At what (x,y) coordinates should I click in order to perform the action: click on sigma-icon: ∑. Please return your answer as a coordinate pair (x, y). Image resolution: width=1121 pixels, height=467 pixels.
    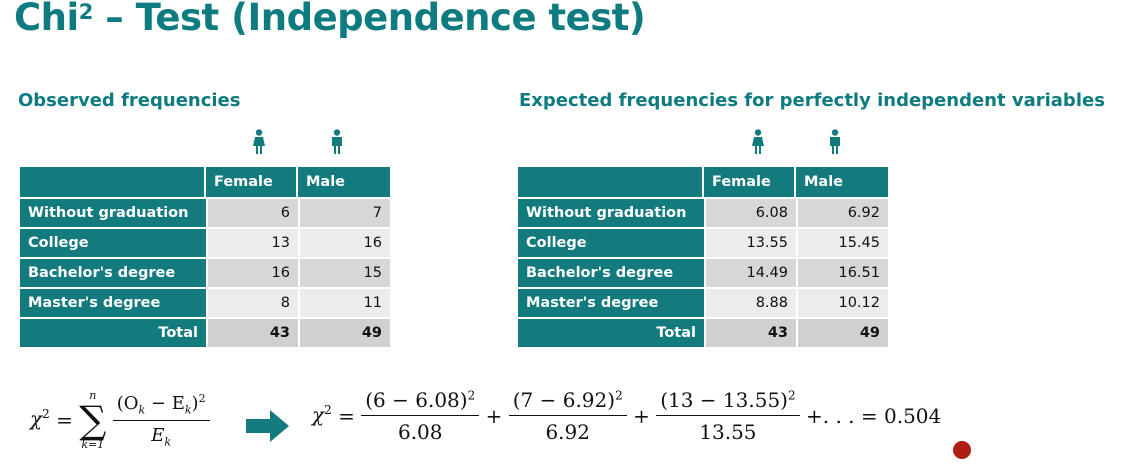
    Looking at the image, I should click on (93, 420).